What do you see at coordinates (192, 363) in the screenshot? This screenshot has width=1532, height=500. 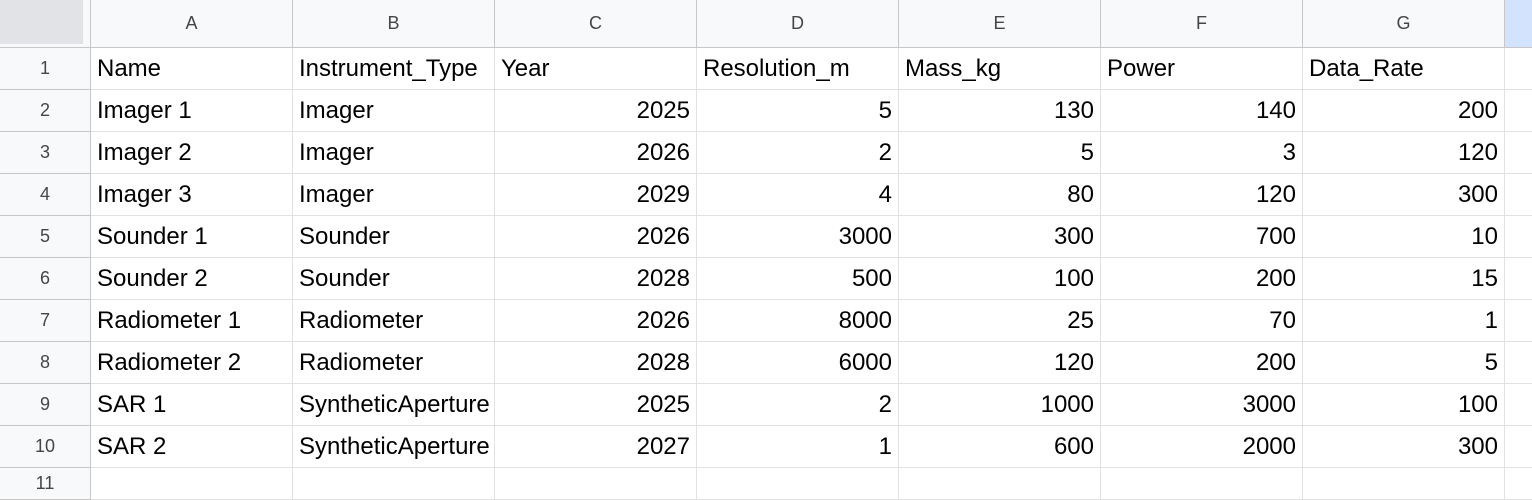 I see `cell-a8: Radiometer 2` at bounding box center [192, 363].